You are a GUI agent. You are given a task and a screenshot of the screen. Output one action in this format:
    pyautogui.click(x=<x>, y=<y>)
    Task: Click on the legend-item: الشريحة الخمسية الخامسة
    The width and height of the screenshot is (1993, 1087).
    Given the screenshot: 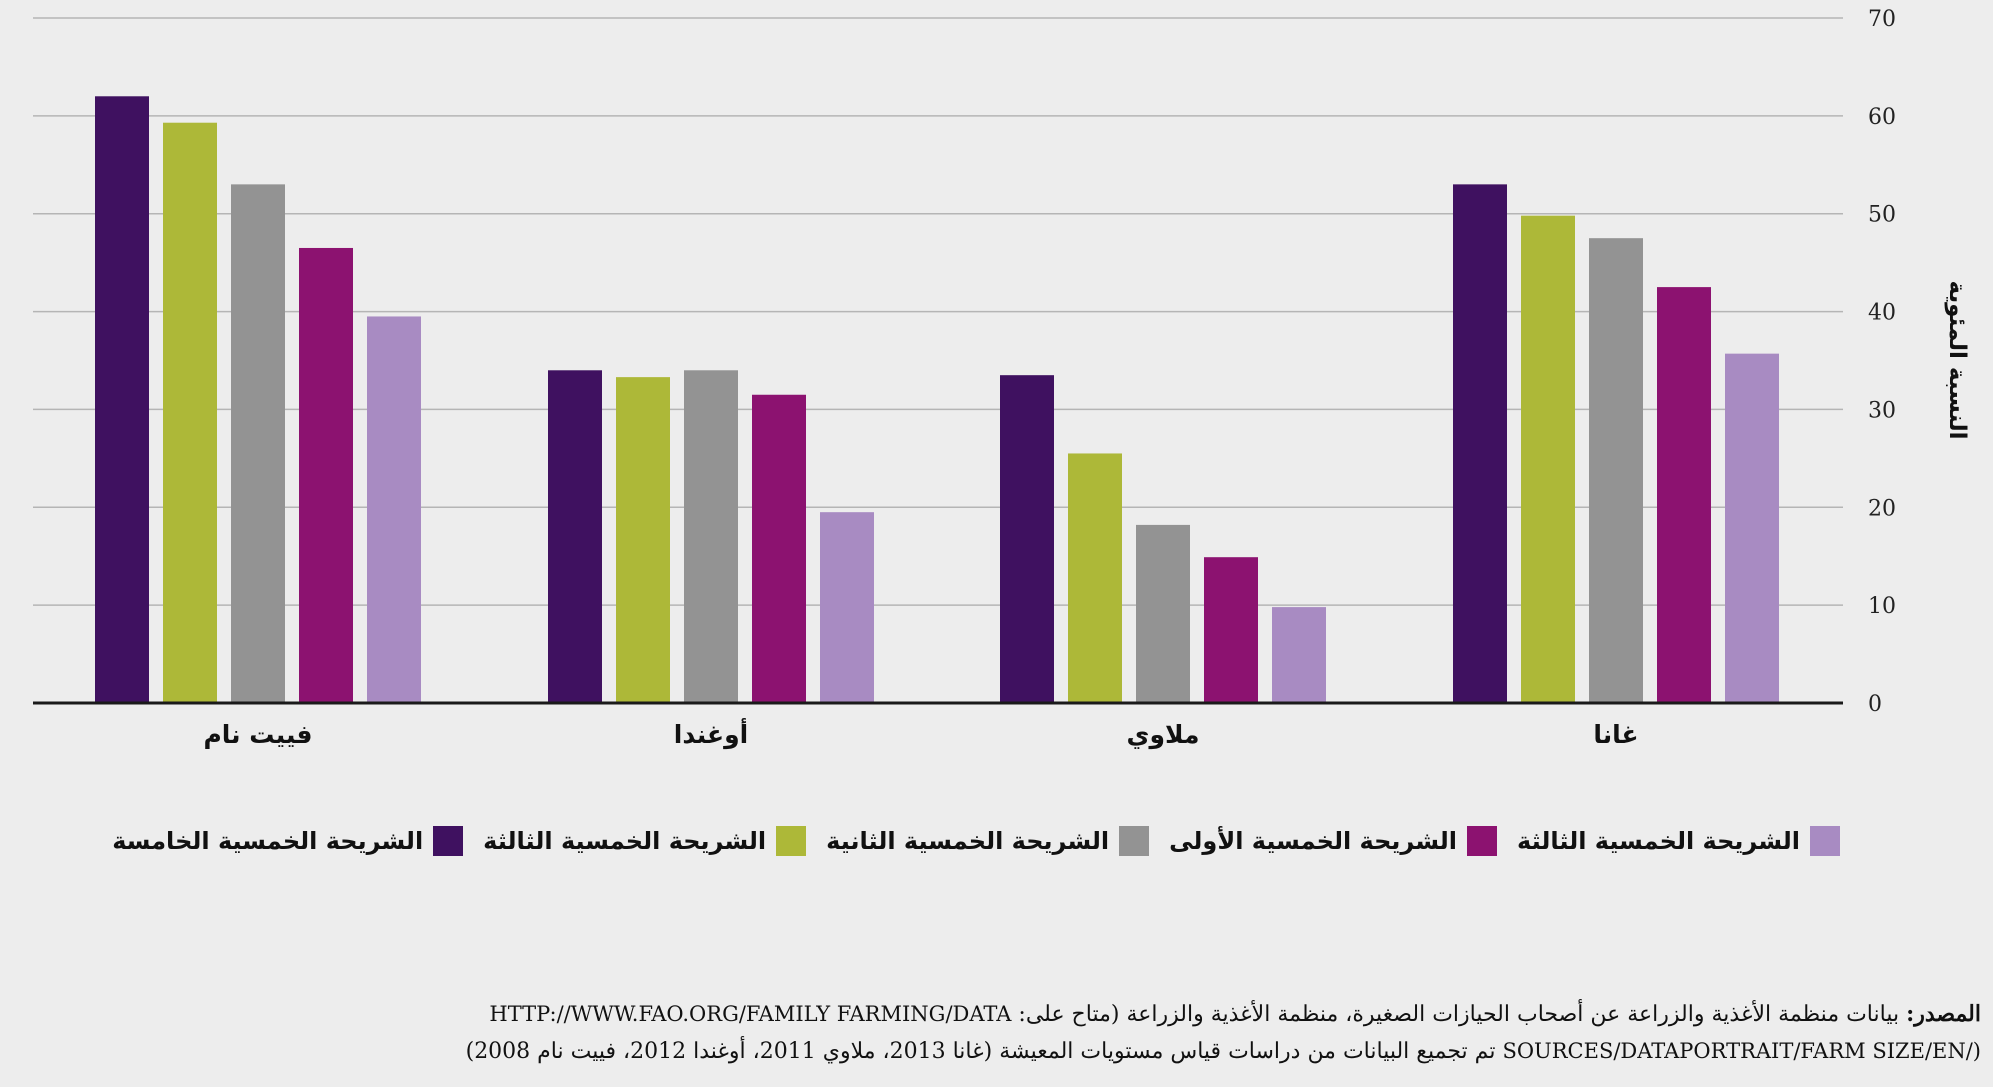 What is the action you would take?
    pyautogui.click(x=288, y=841)
    